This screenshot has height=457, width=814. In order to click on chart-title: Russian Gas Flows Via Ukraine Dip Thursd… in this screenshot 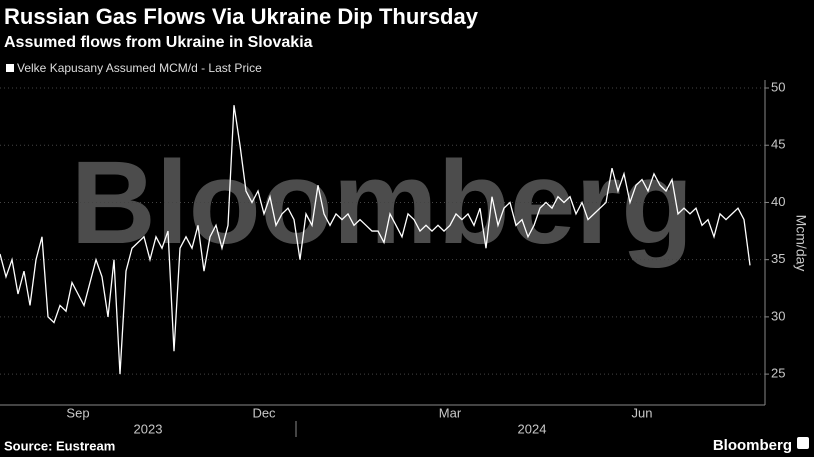, I will do `click(241, 16)`.